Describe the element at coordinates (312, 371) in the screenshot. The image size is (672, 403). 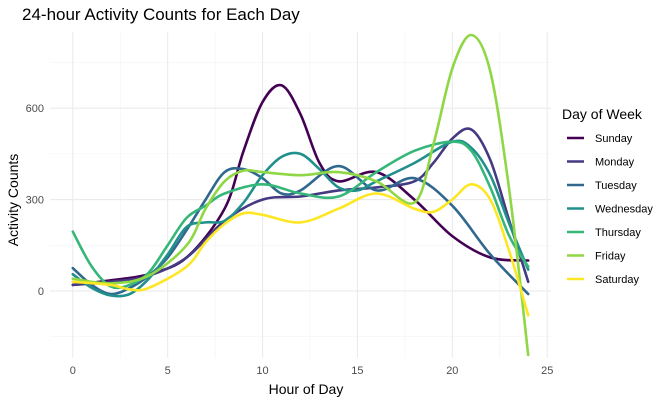
I see `x-axis-ticks: 0 5 10 15 20 25` at that location.